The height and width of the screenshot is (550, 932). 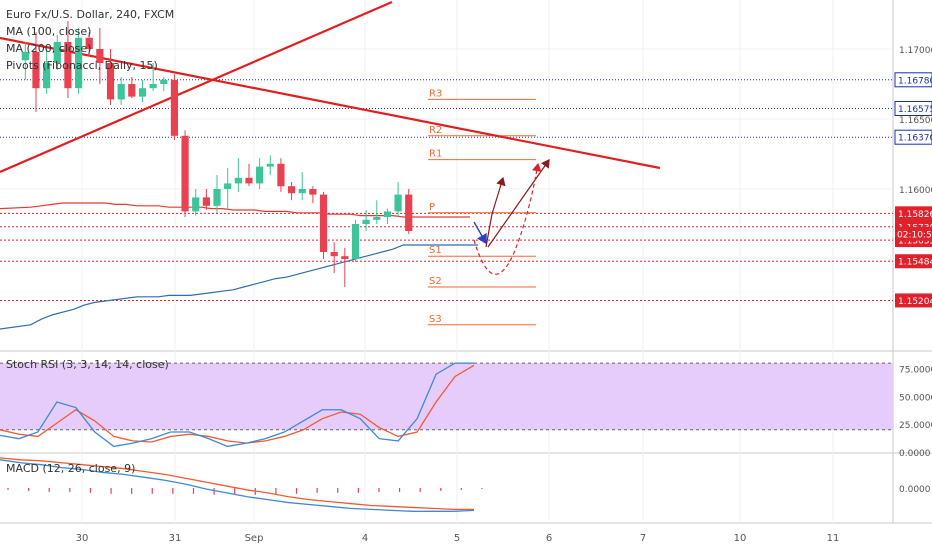 I want to click on price-level-badge-text: 1.15484, so click(x=915, y=263).